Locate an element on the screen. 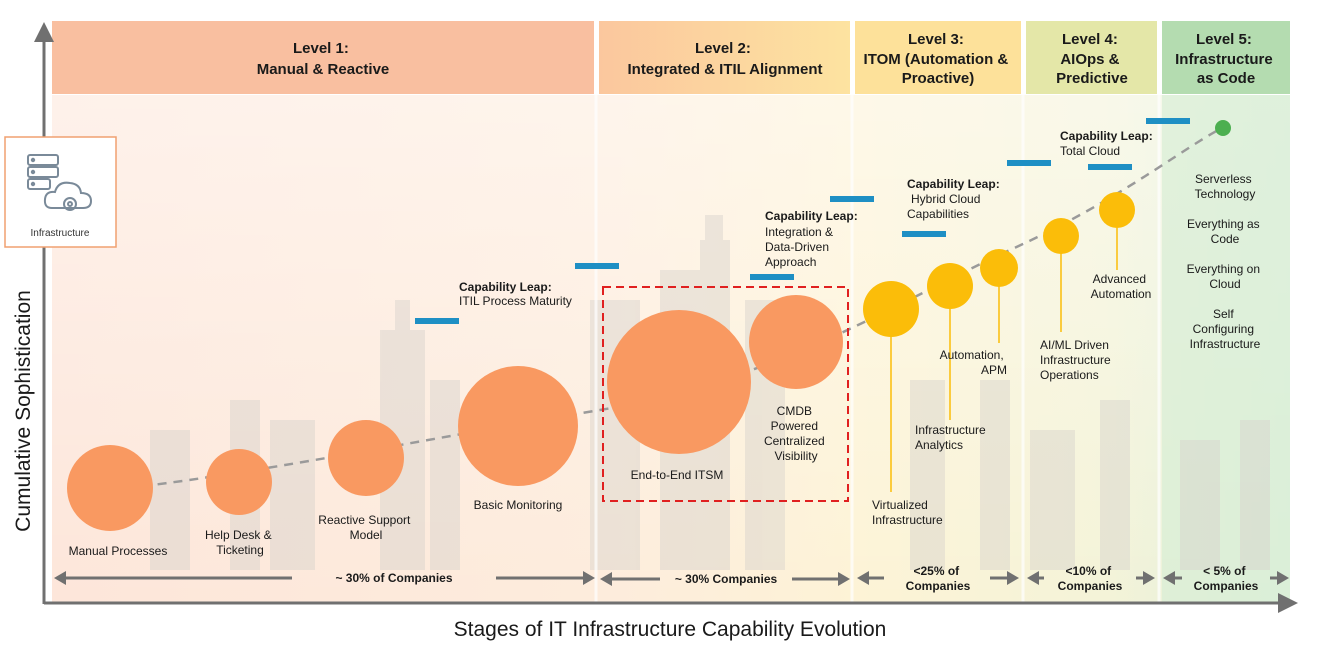  leap-label-itil: Capability Leap: ITIL Process Maturity is located at coordinates (515, 294).